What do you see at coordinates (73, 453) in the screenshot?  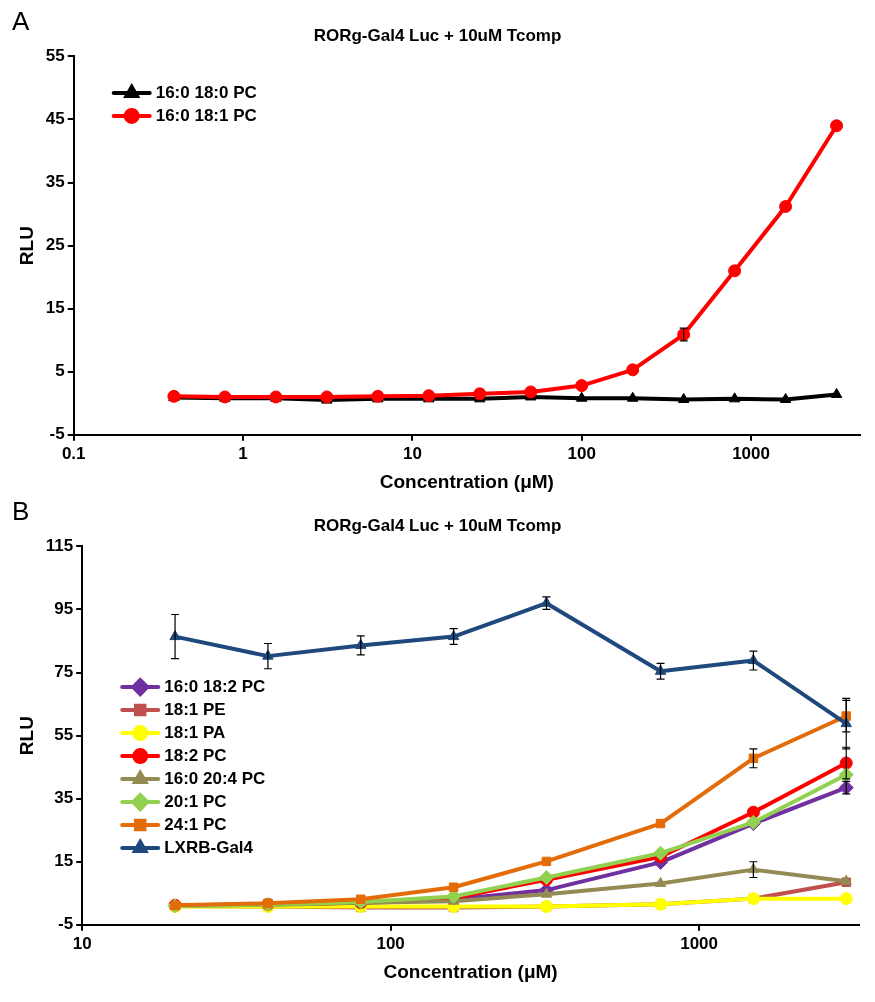 I see `x-tick-label: 0.1` at bounding box center [73, 453].